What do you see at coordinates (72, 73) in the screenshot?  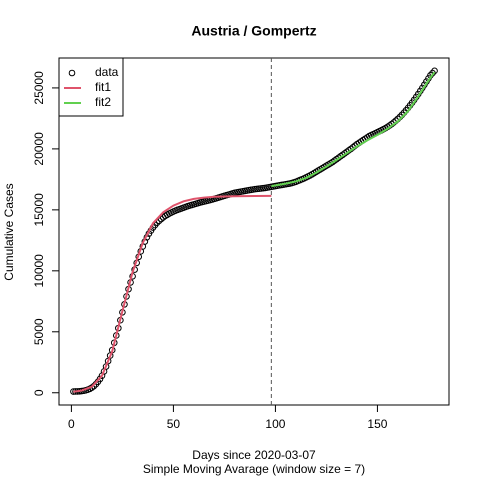 I see `legend-symbol` at bounding box center [72, 73].